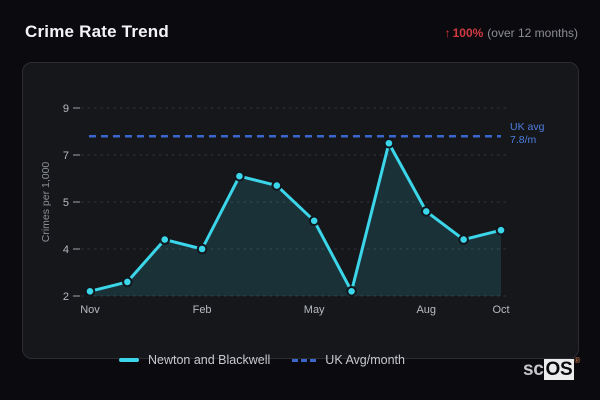  What do you see at coordinates (447, 33) in the screenshot?
I see `trend-up-arrow-icon: ↑` at bounding box center [447, 33].